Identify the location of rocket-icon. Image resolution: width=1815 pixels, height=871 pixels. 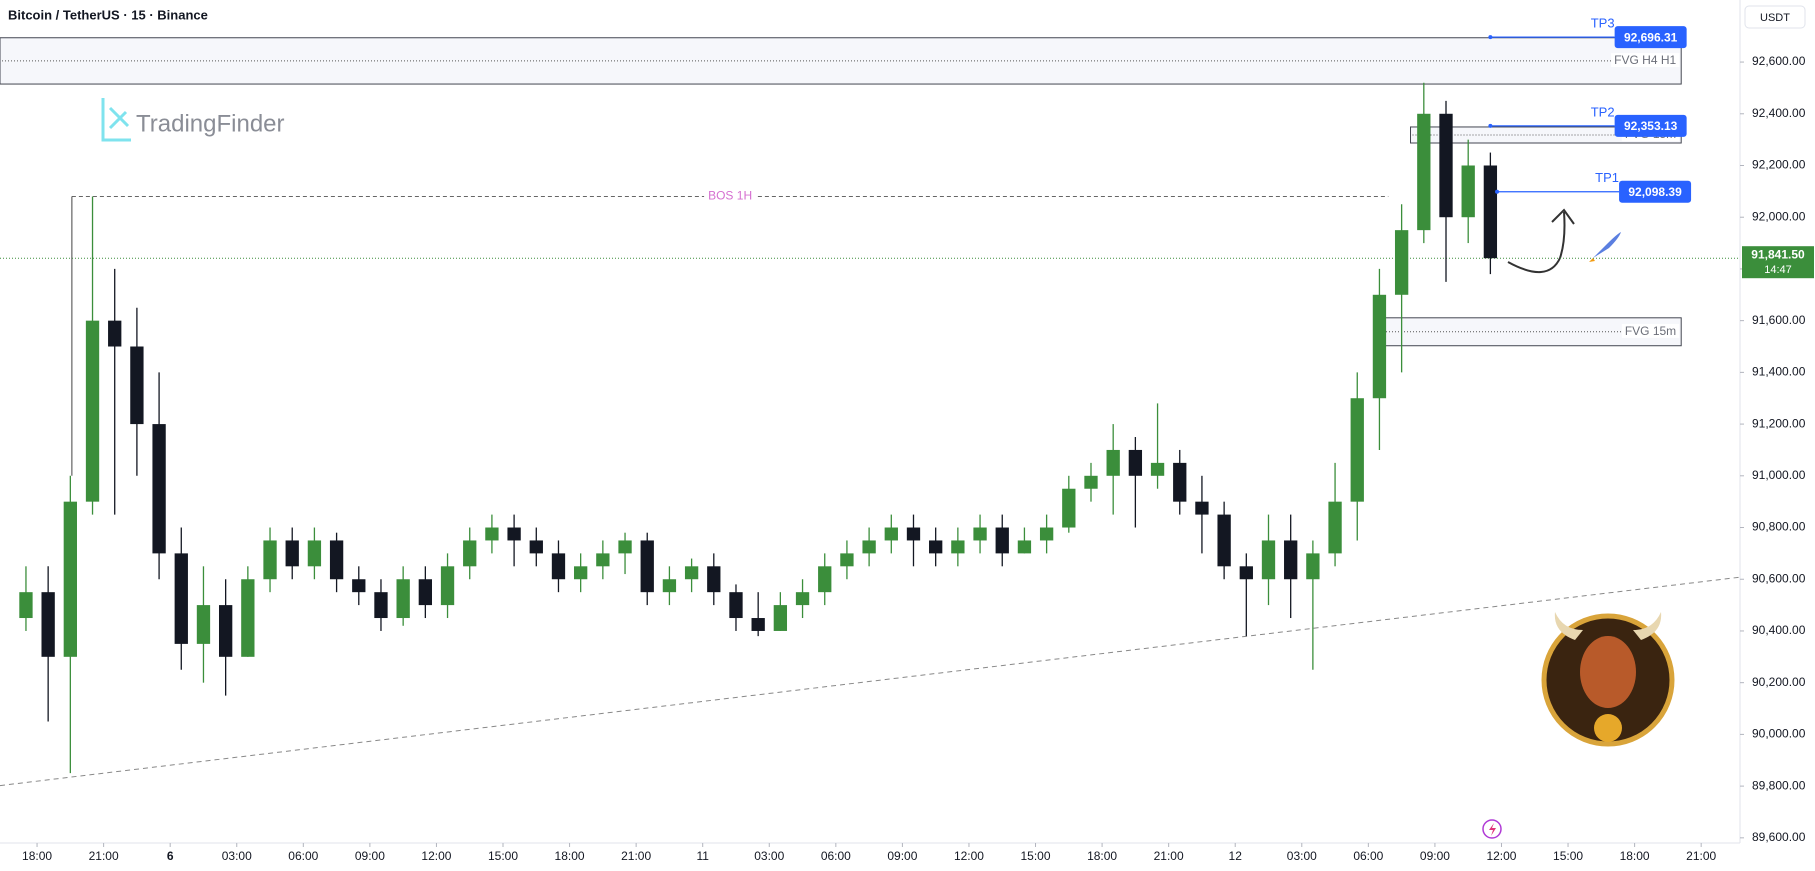
(1605, 247).